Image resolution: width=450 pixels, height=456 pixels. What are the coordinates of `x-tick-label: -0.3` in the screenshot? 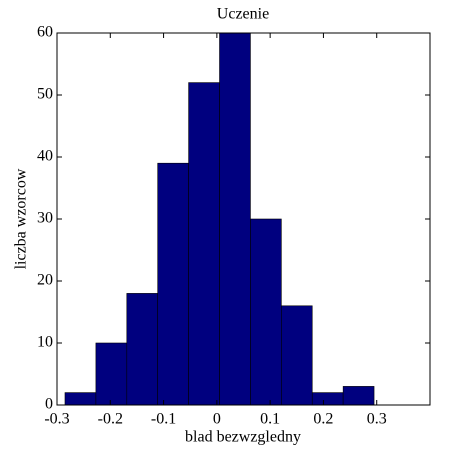 It's located at (56, 419).